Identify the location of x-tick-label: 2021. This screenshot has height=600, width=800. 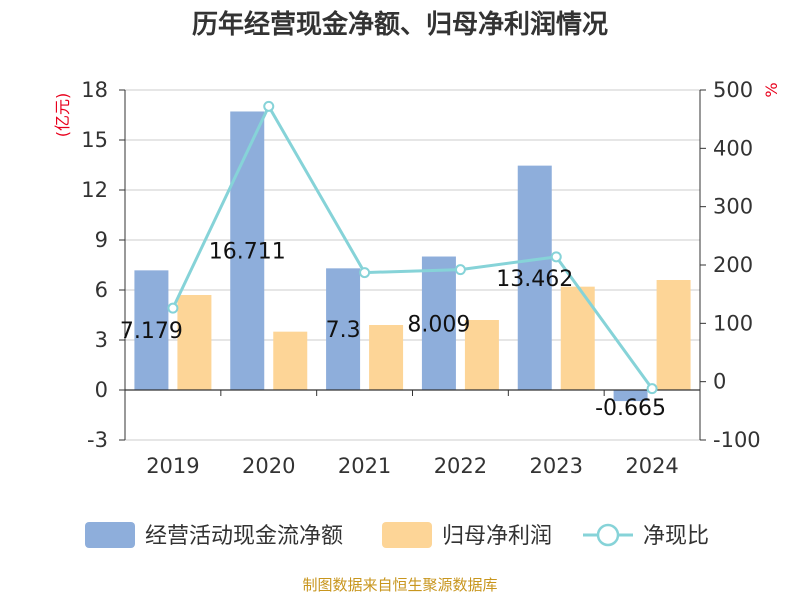
(364, 466).